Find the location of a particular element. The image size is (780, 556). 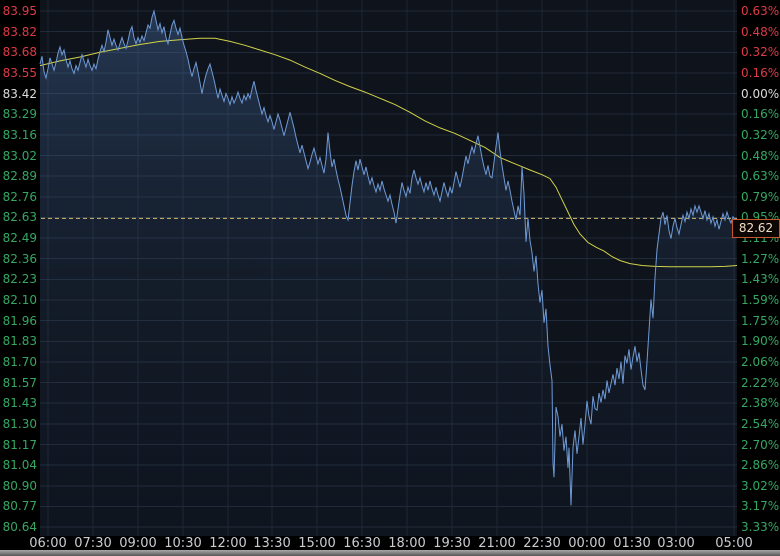

bottom-scrollbar is located at coordinates (390, 553).